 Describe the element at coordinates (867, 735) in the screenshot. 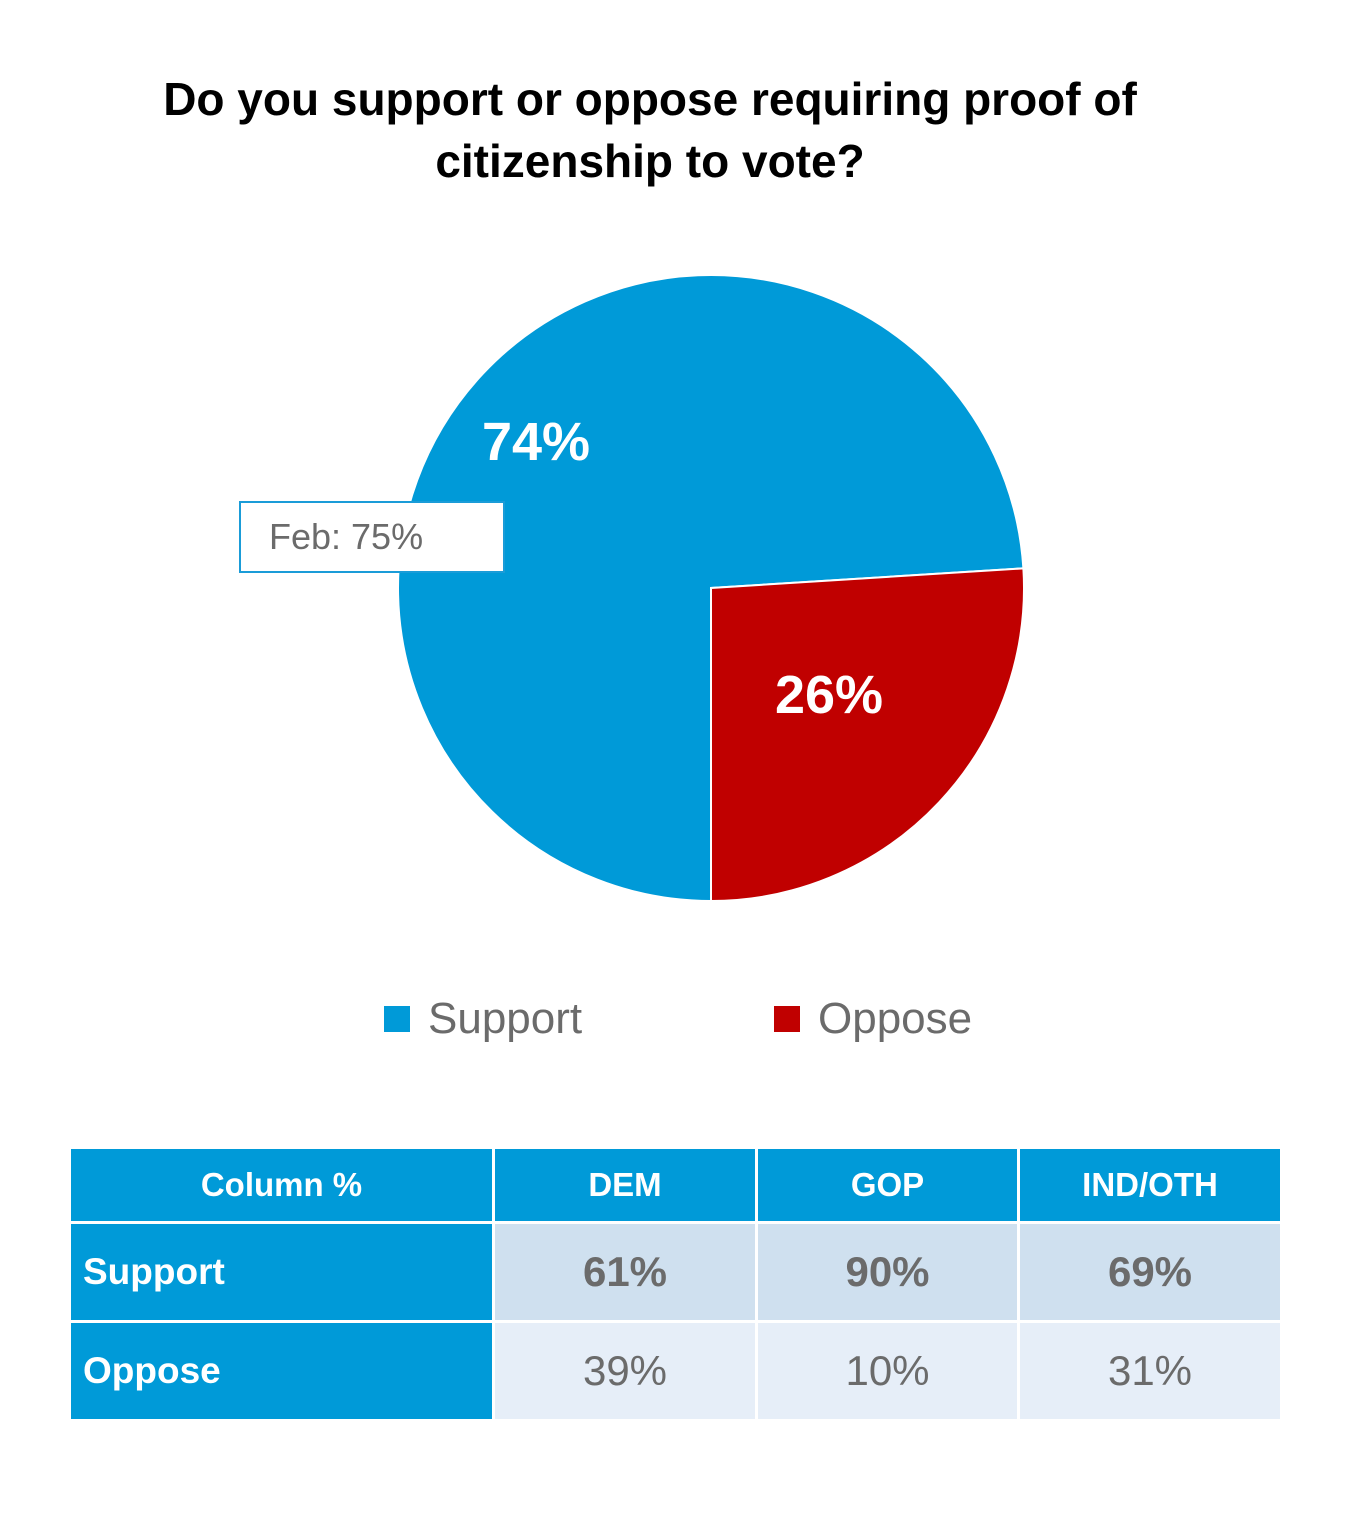

I see `pie-slice-oppose` at that location.